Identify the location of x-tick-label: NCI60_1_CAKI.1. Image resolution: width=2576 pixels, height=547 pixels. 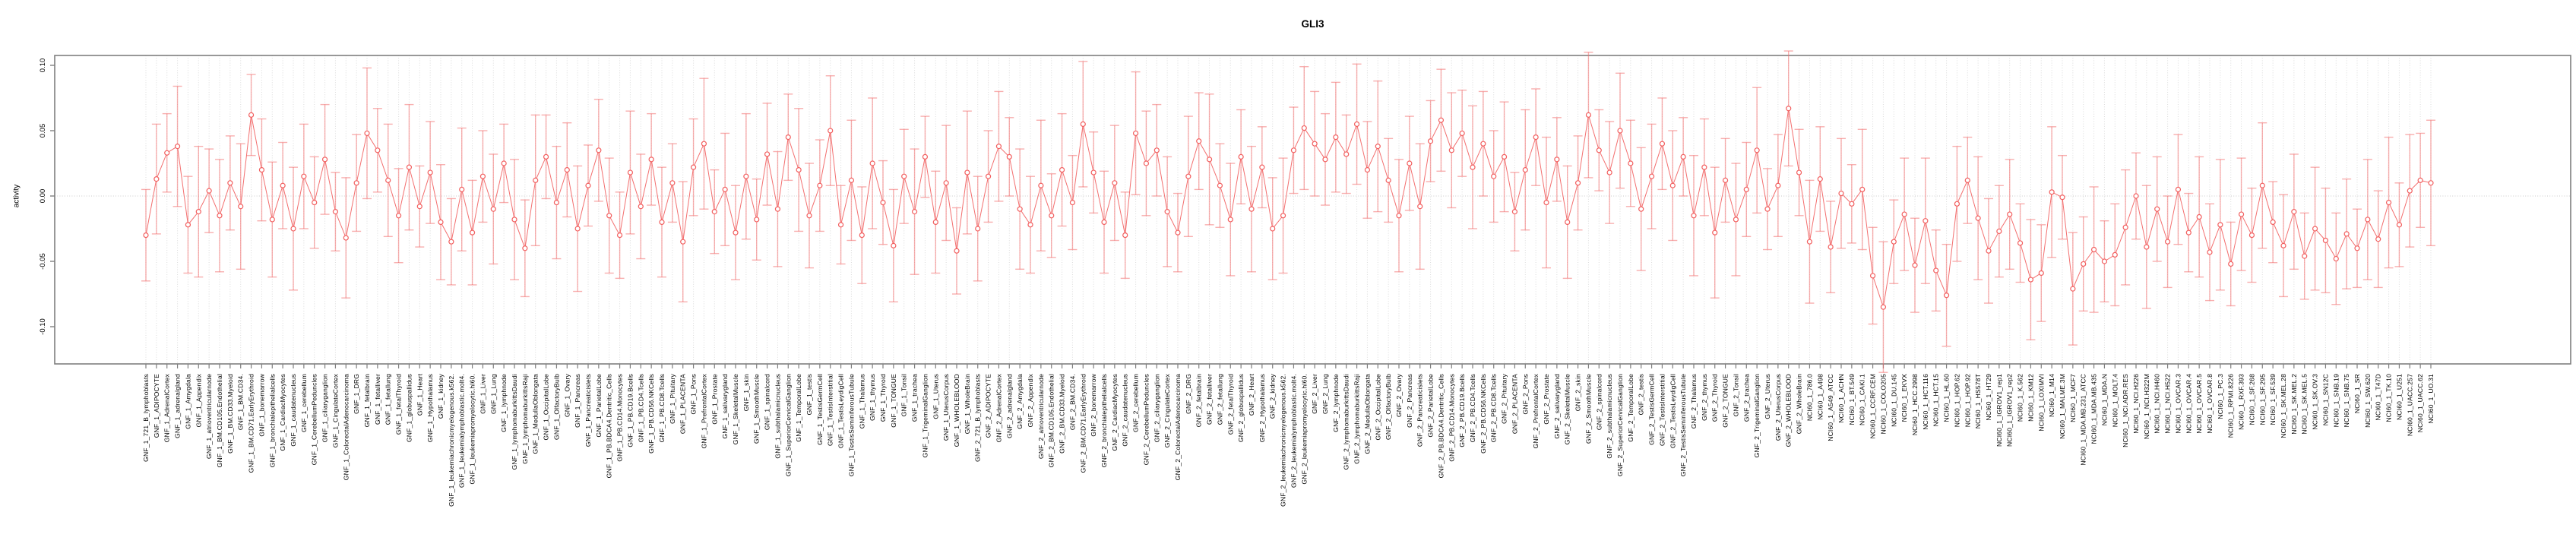
(1862, 399).